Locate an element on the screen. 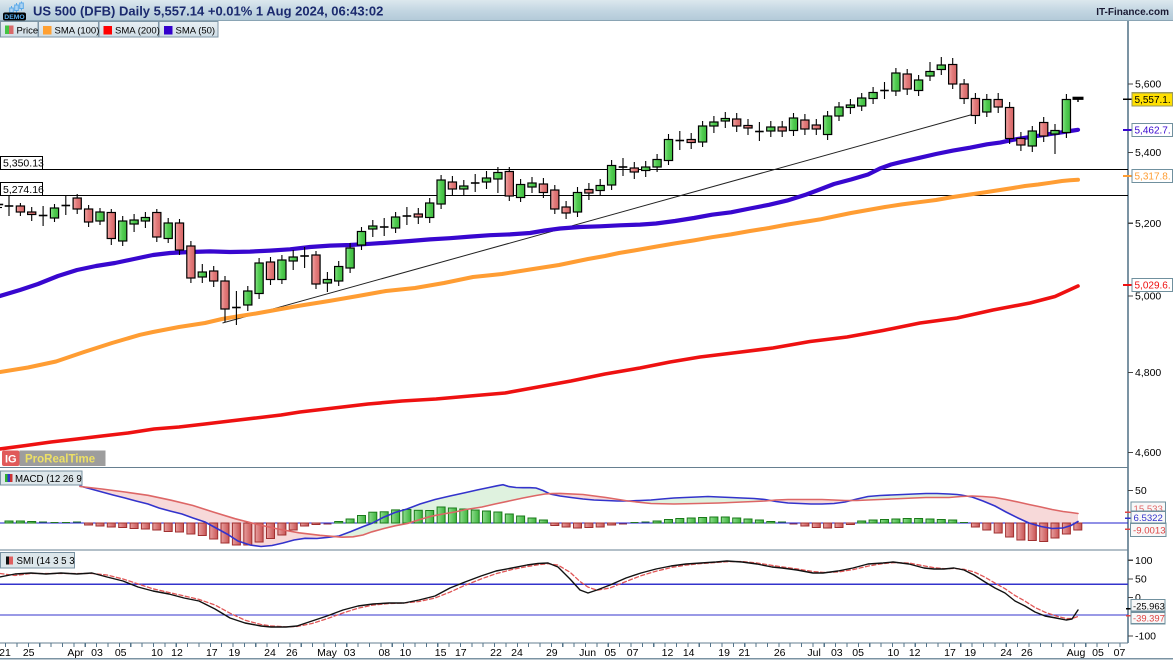  svg-text: 5,350.13 is located at coordinates (23, 164).